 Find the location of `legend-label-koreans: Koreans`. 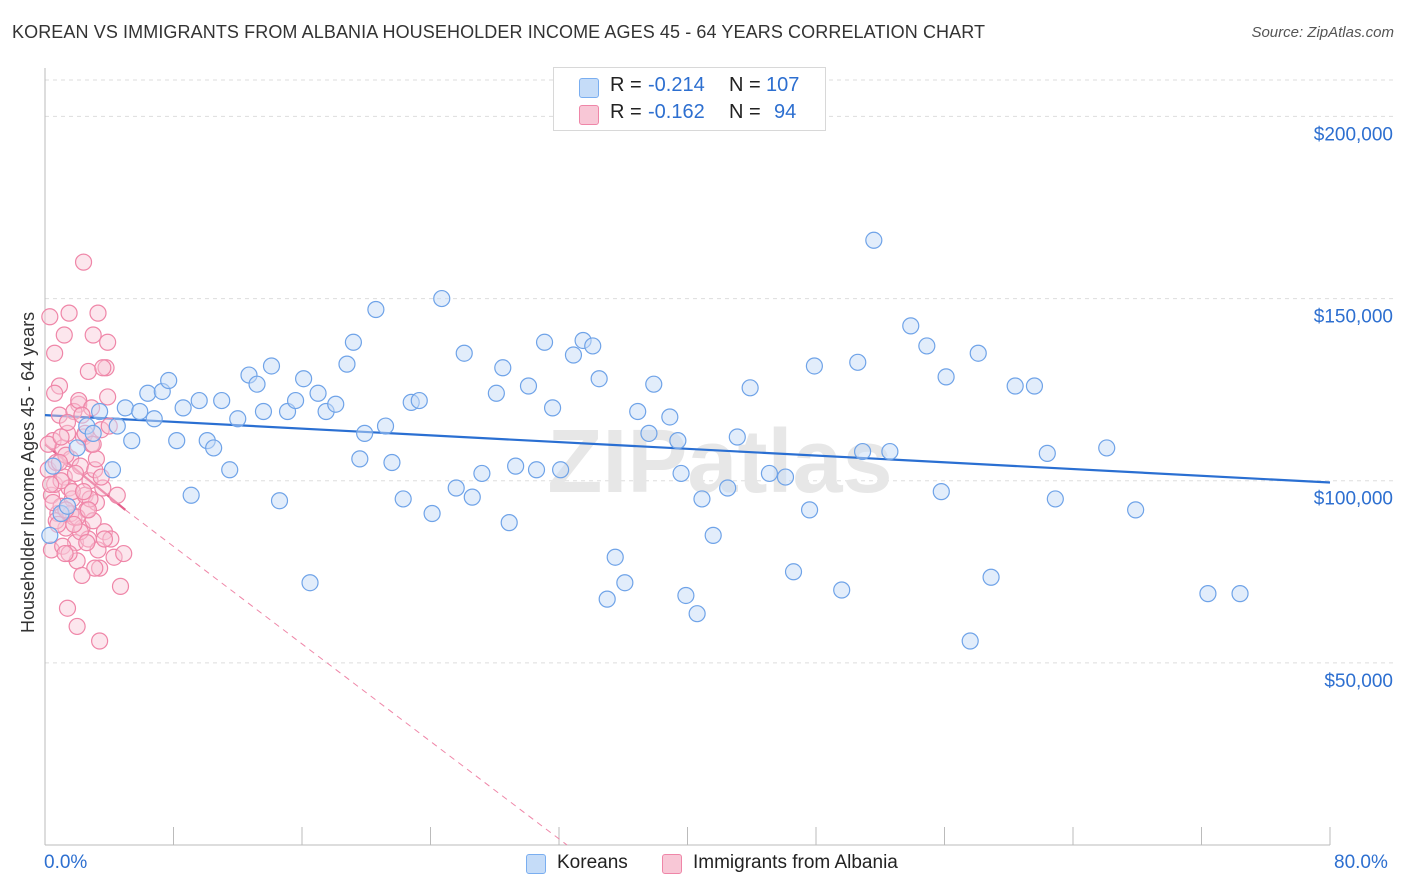

legend-label-koreans: Koreans is located at coordinates (592, 862).